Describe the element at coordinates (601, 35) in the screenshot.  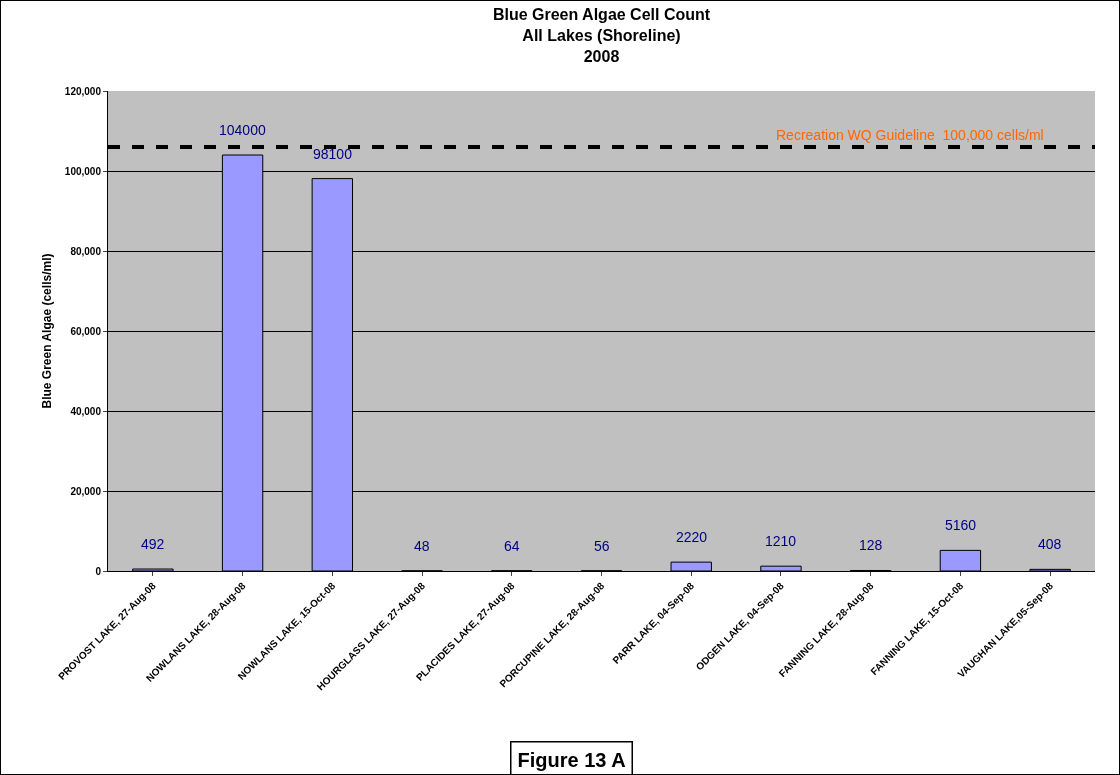
I see `chart-title: Blue Green Algae Cell Count All Lakes (Shoreline) 2008` at that location.